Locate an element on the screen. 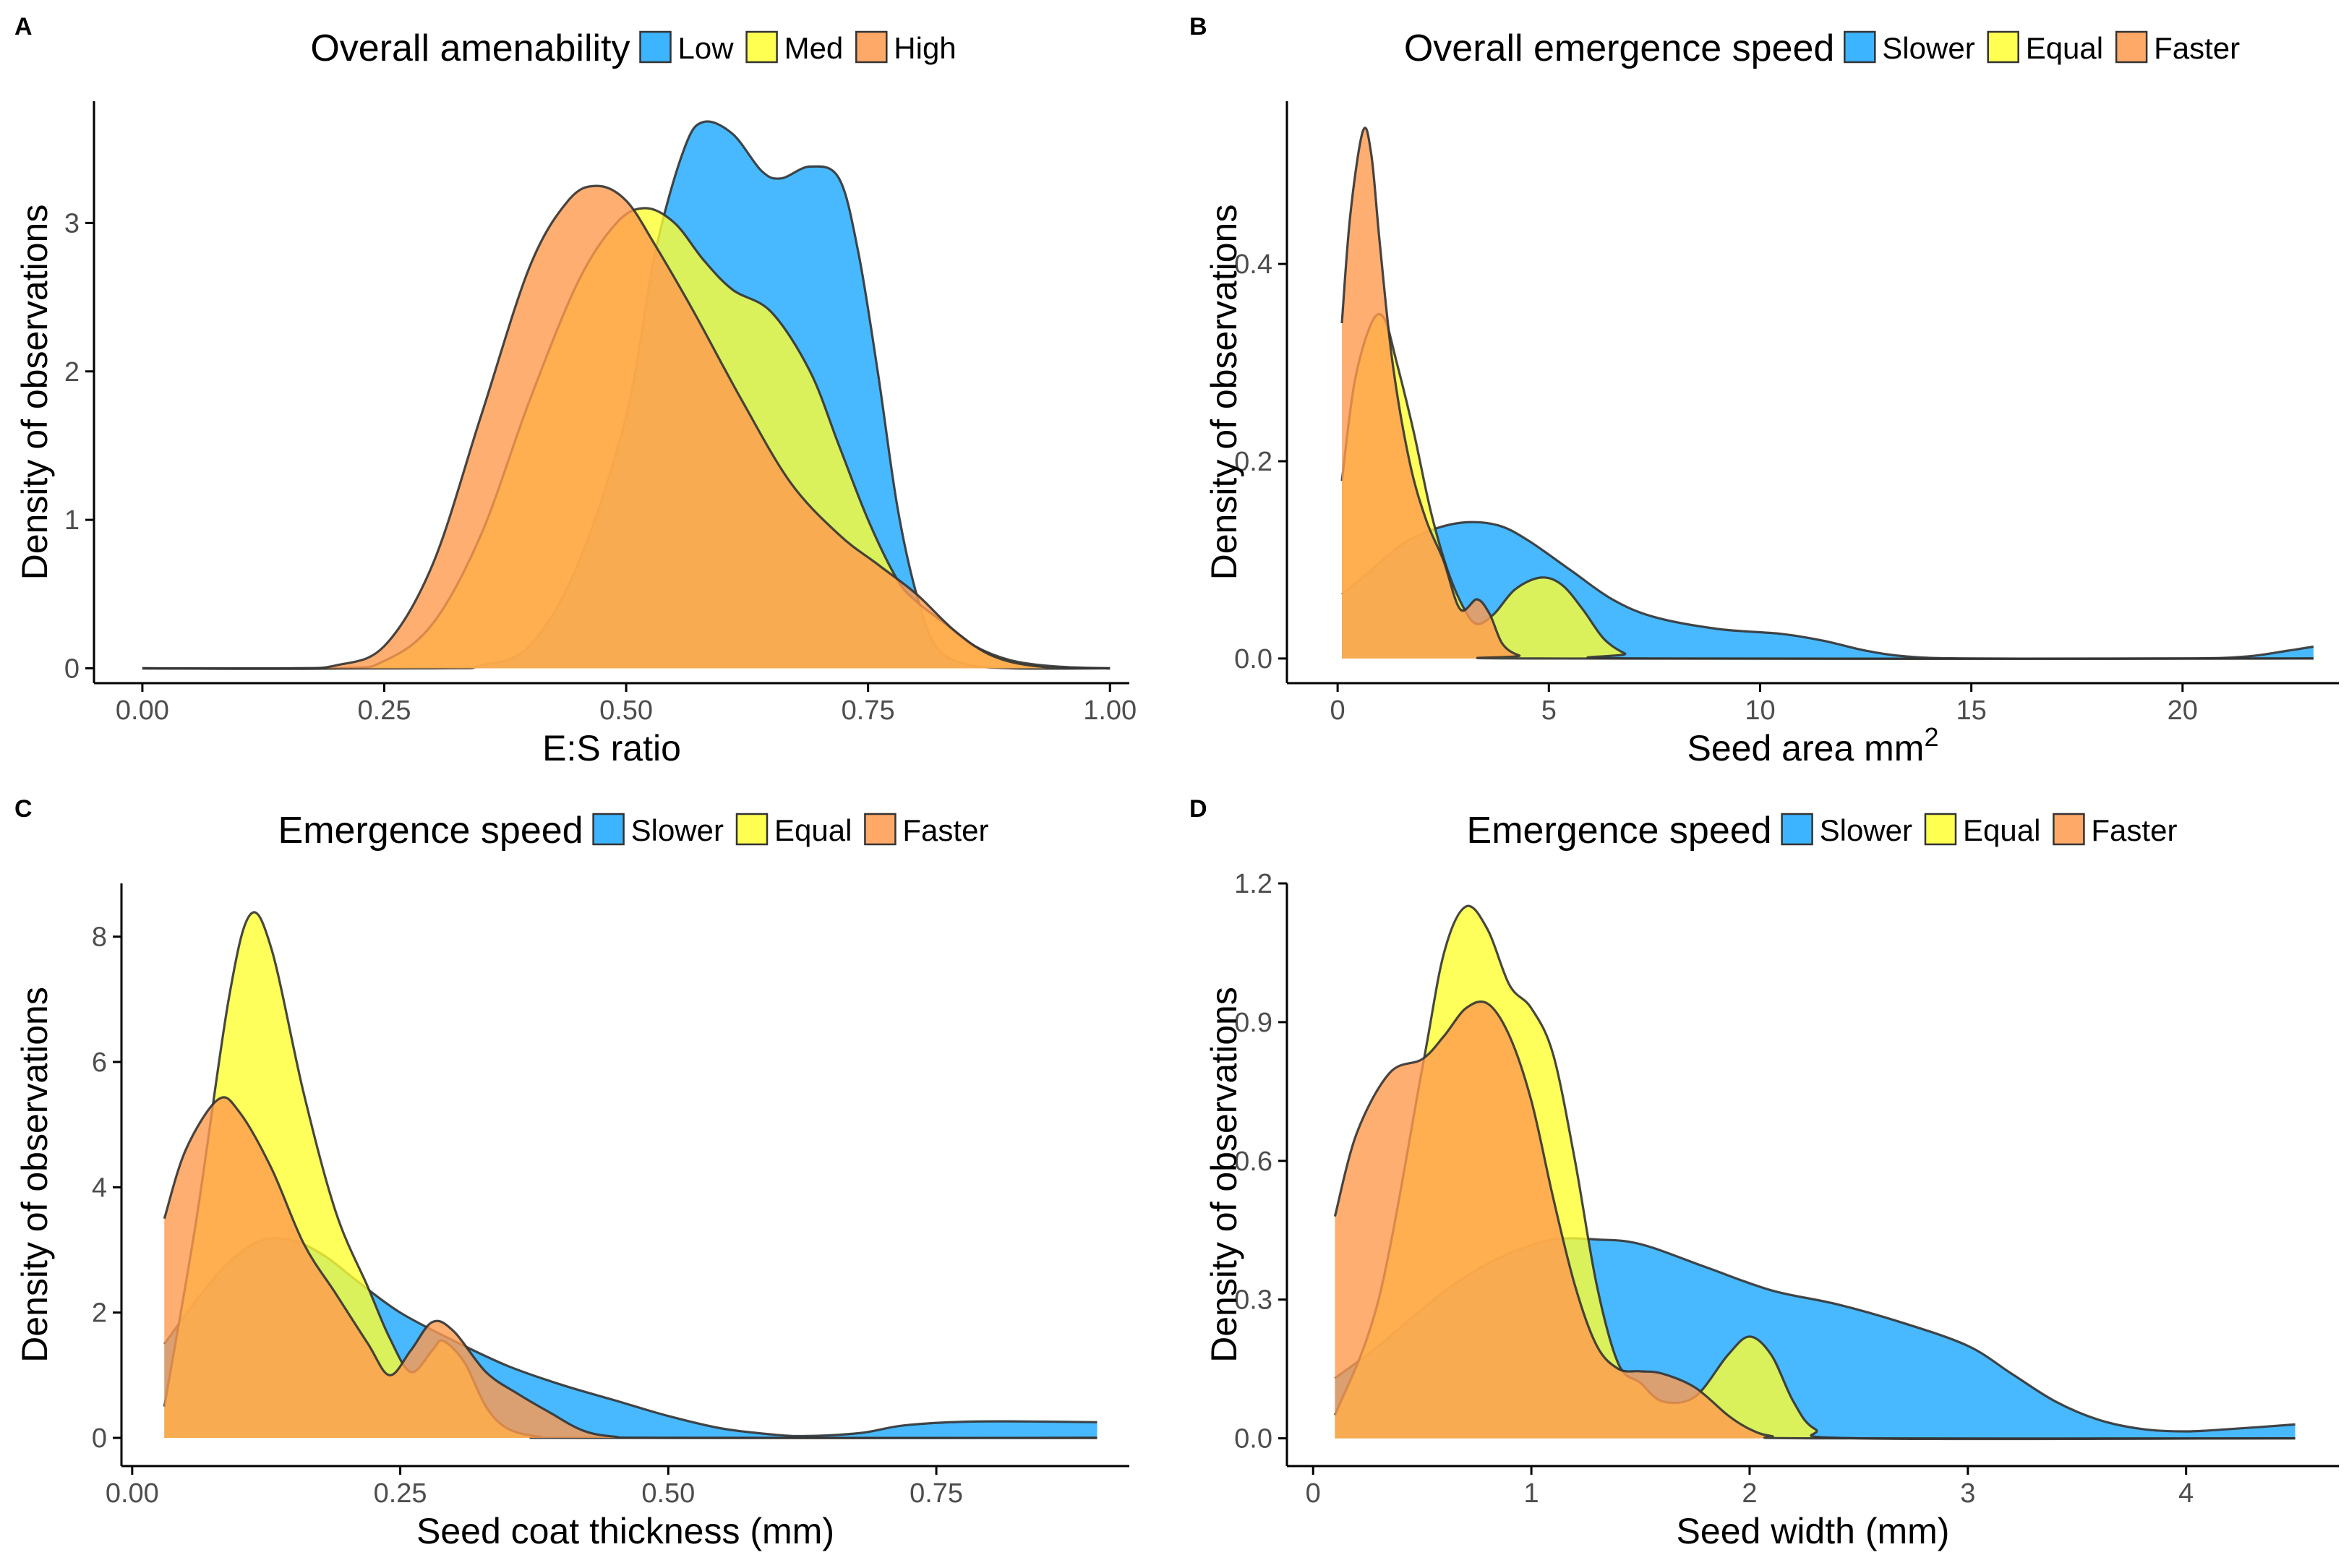  x-tick-label: 4 is located at coordinates (2186, 1493).